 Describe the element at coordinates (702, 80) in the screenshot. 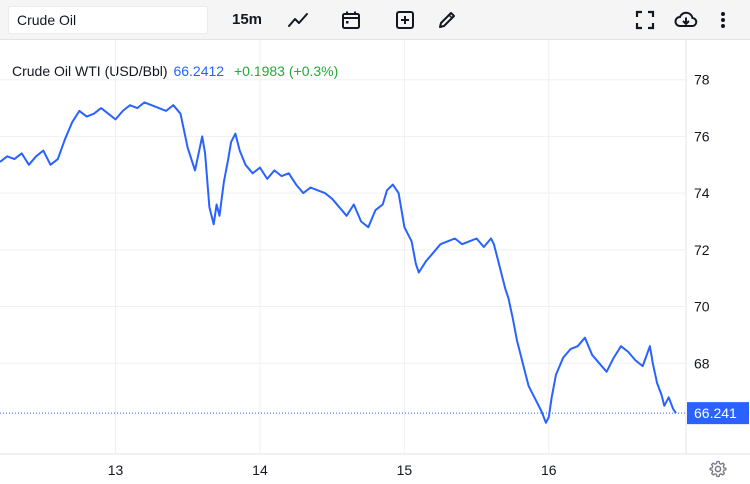

I see `y-tick-label: 78` at that location.